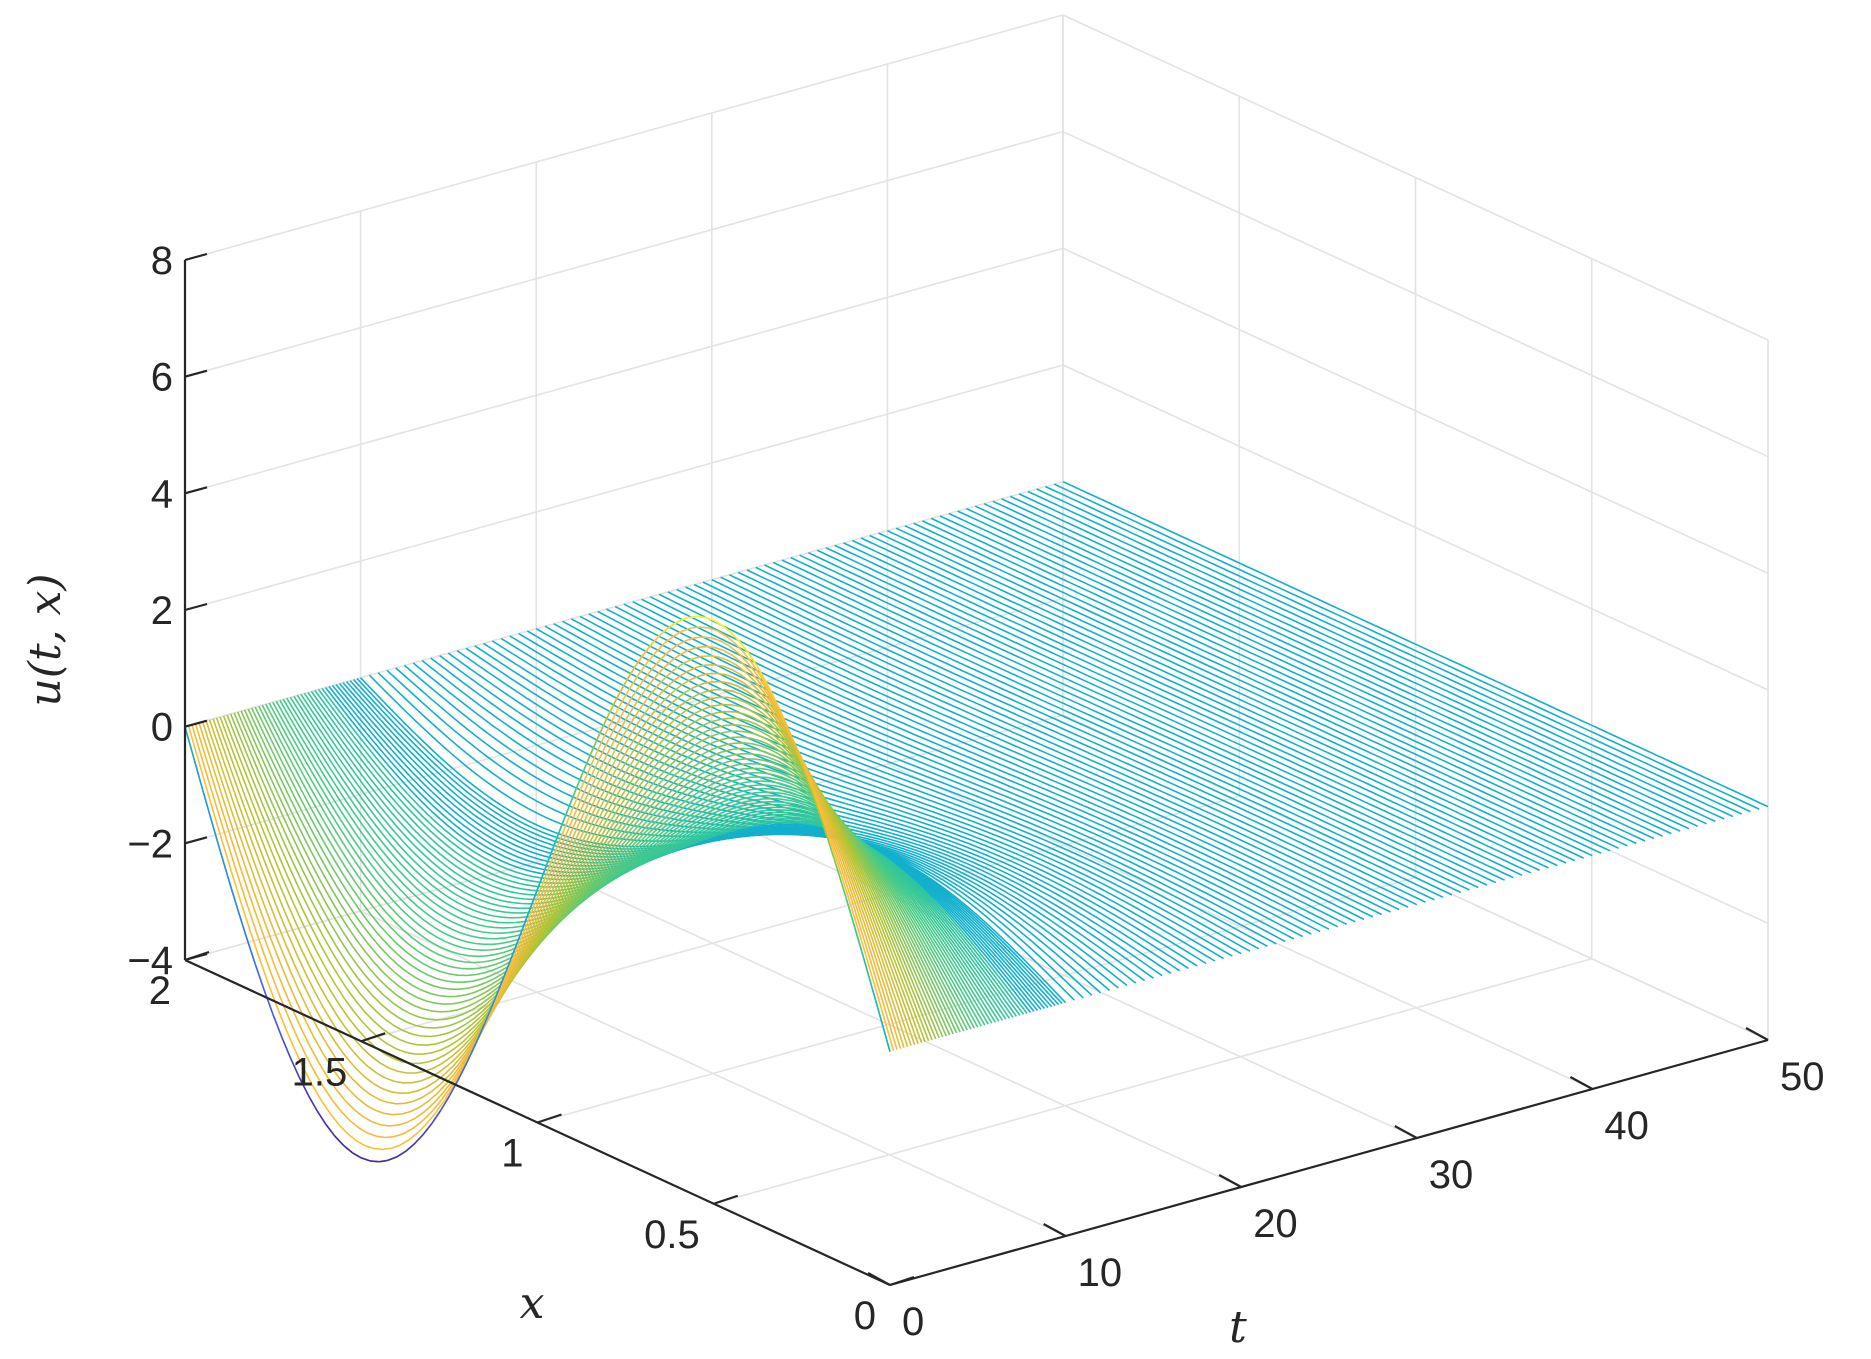 The image size is (1871, 1359). Describe the element at coordinates (162, 261) in the screenshot. I see `z-tick-label: 8` at that location.